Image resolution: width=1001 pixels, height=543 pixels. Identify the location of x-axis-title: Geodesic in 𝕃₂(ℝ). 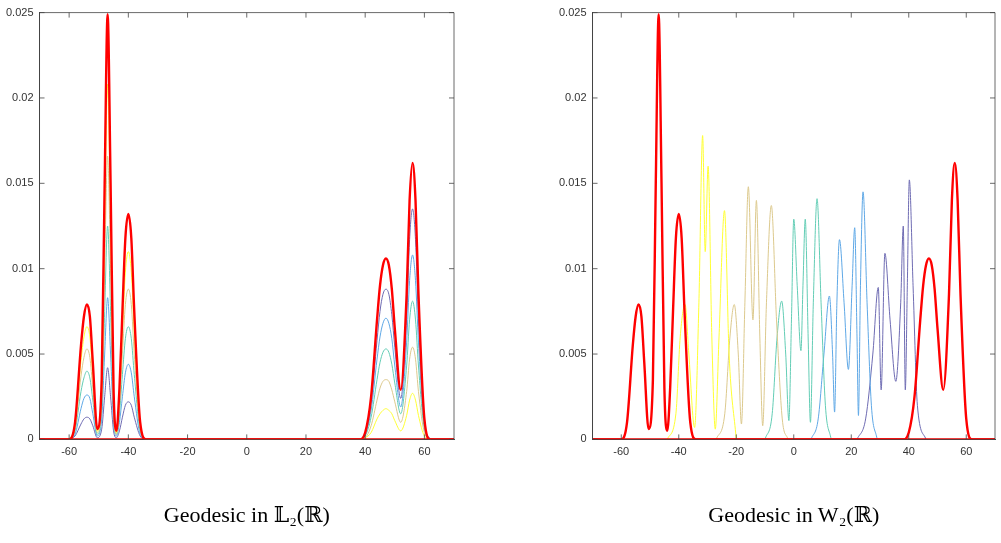
(246, 514).